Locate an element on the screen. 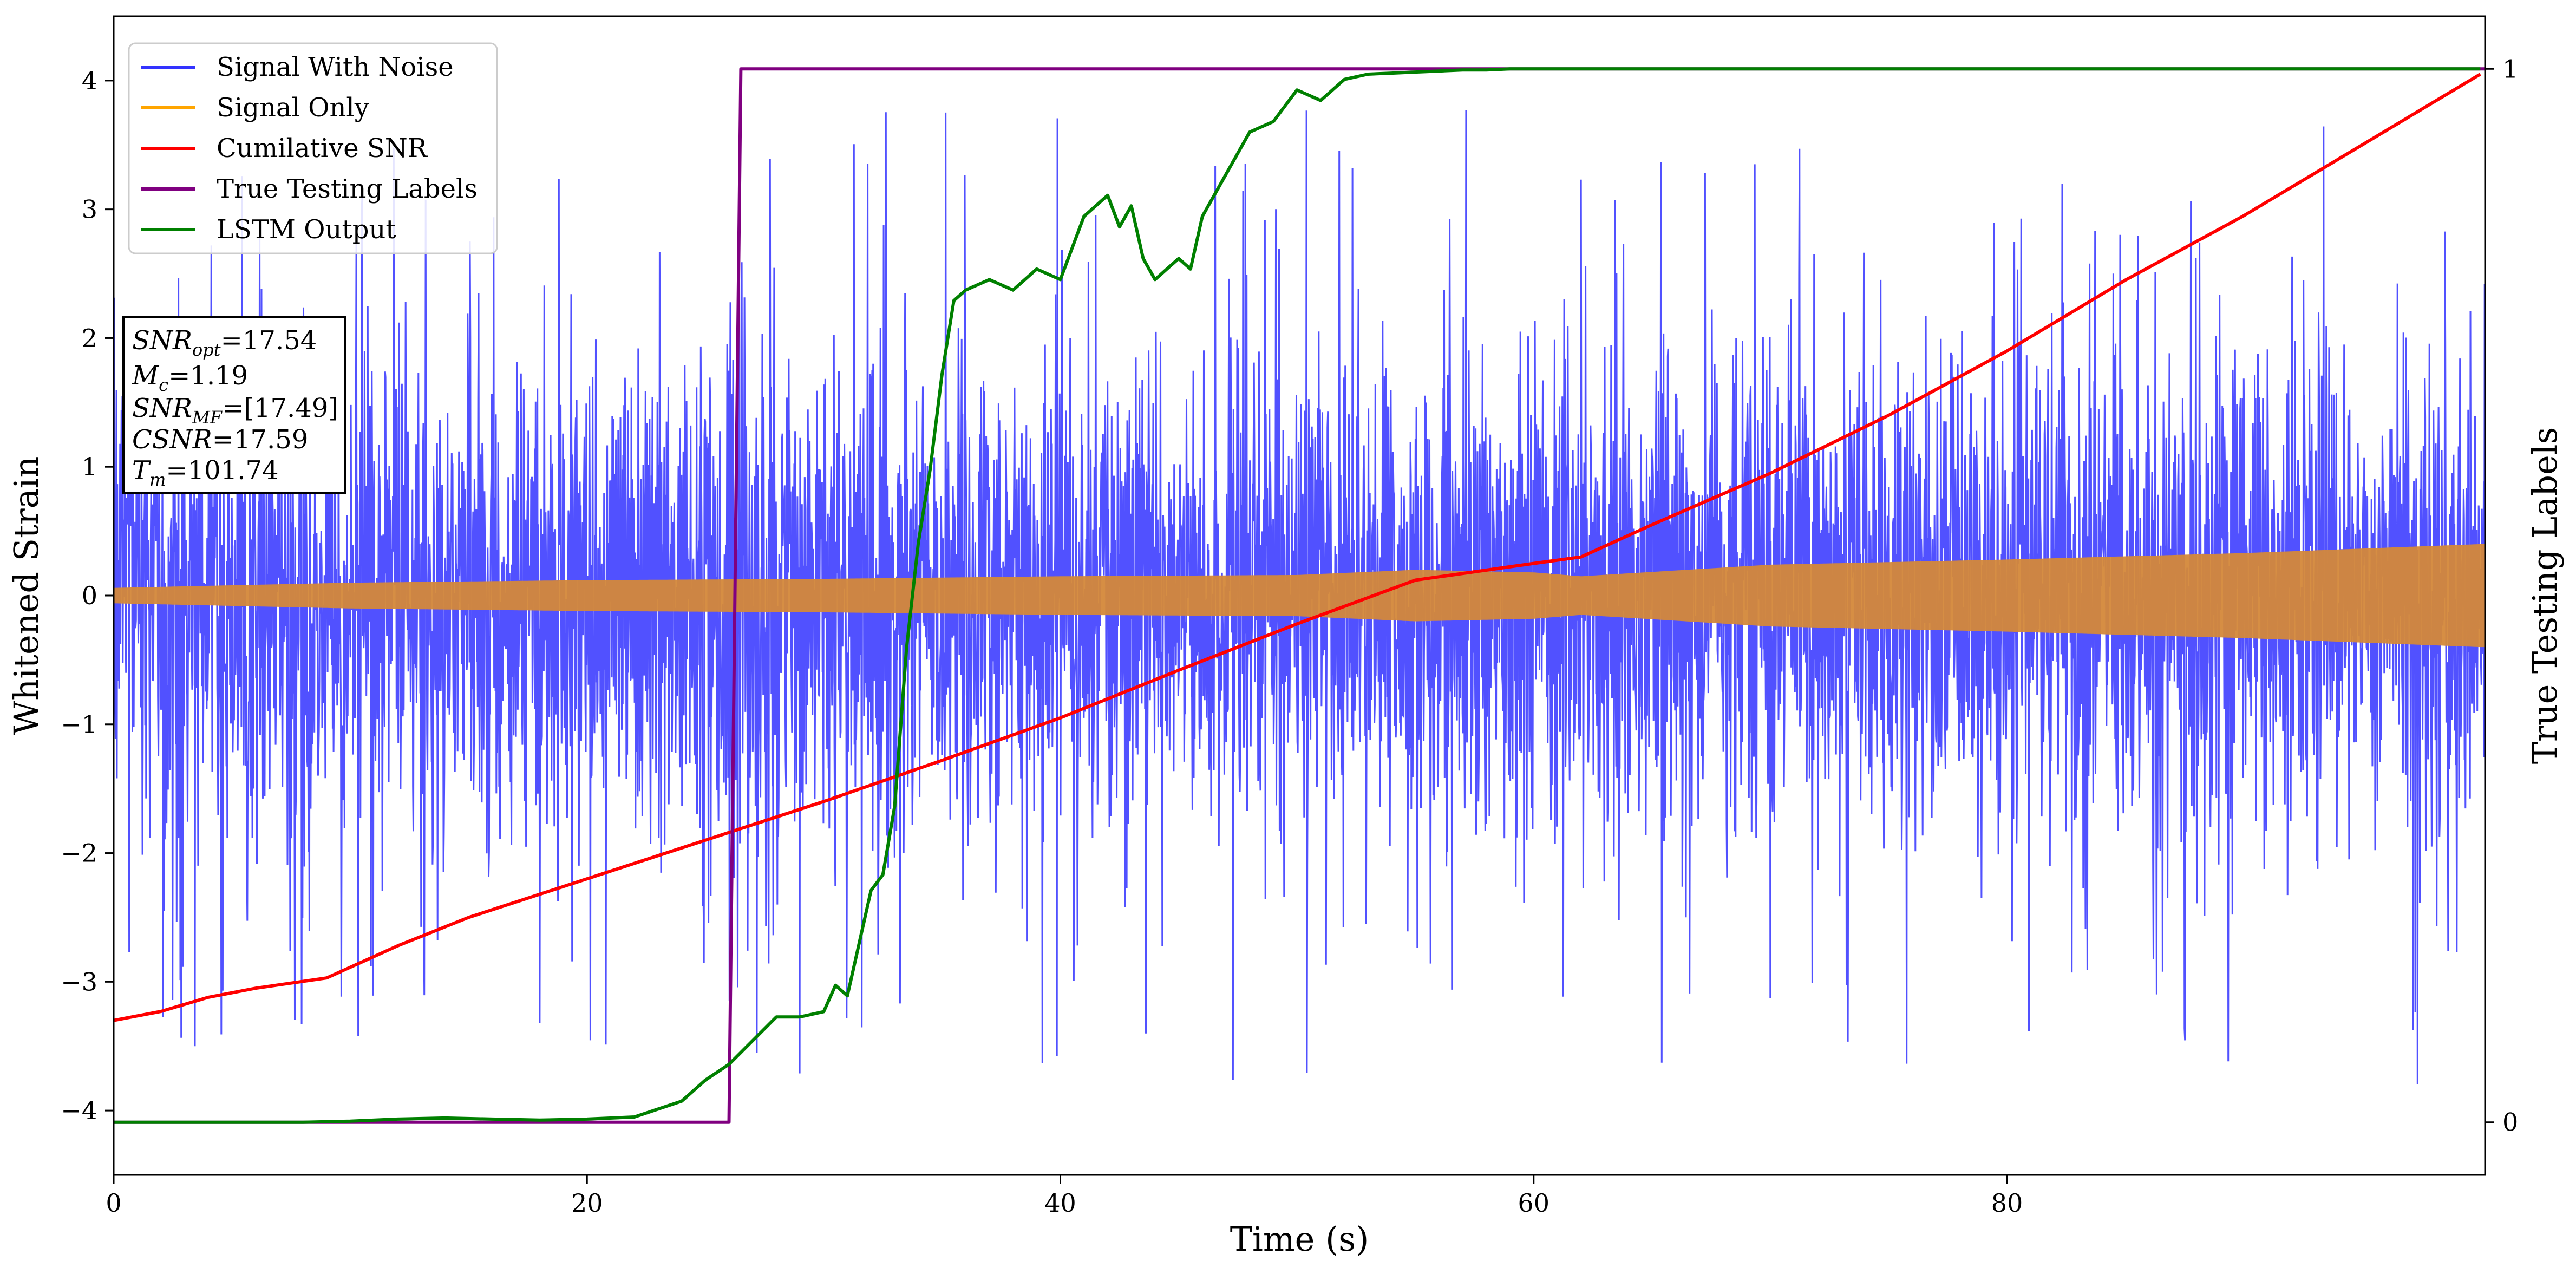 Image resolution: width=2576 pixels, height=1274 pixels. legend-box is located at coordinates (313, 148).